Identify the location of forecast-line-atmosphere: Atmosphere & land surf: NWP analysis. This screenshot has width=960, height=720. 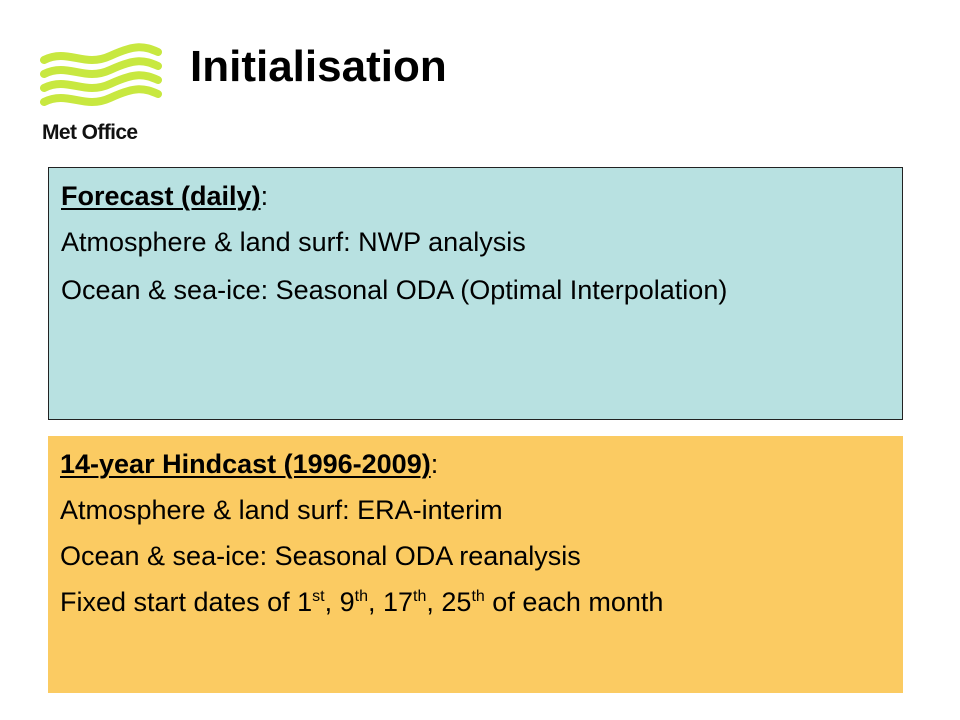
(293, 242).